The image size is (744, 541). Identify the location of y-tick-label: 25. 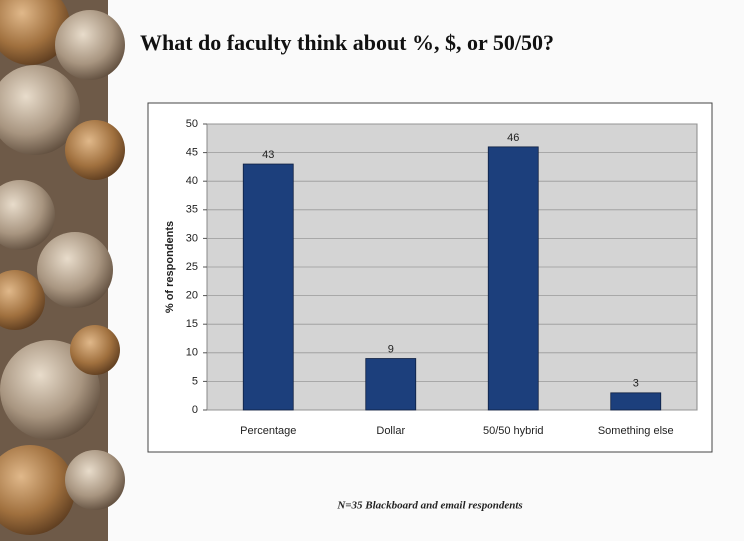
(192, 267).